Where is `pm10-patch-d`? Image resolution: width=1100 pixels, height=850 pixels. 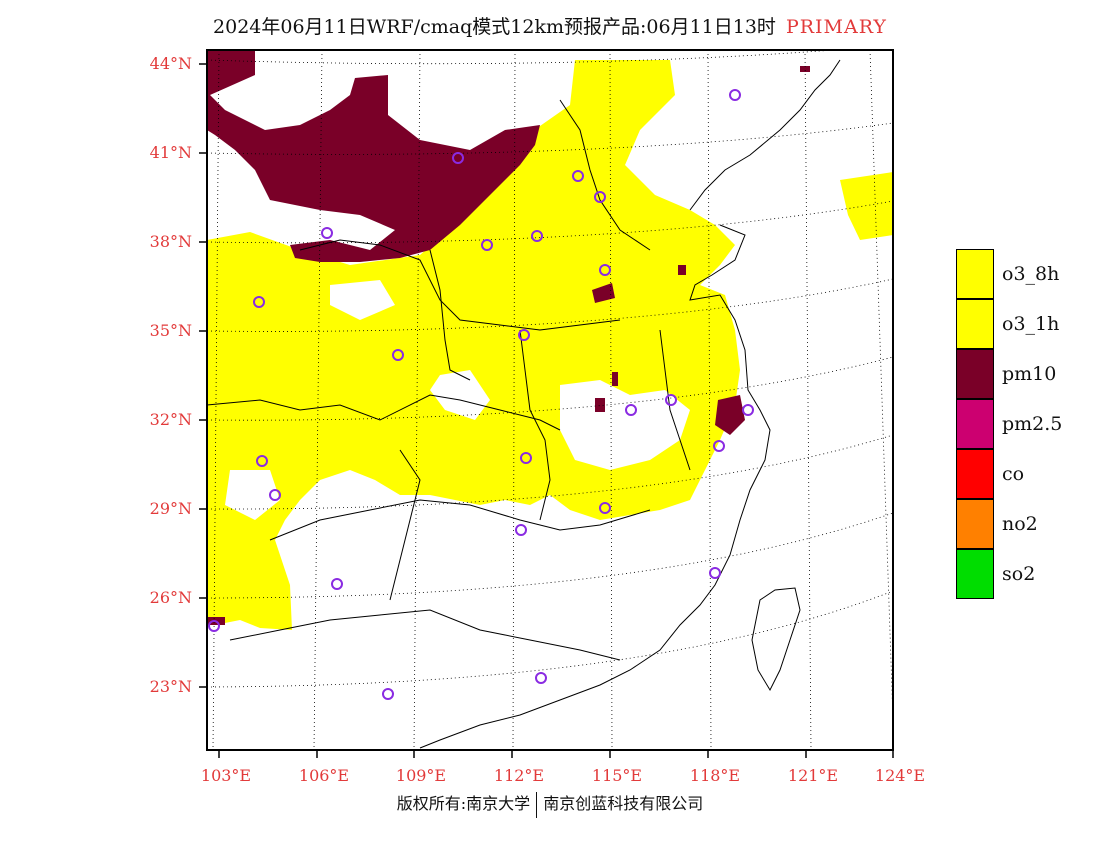
pm10-patch-d is located at coordinates (805, 69).